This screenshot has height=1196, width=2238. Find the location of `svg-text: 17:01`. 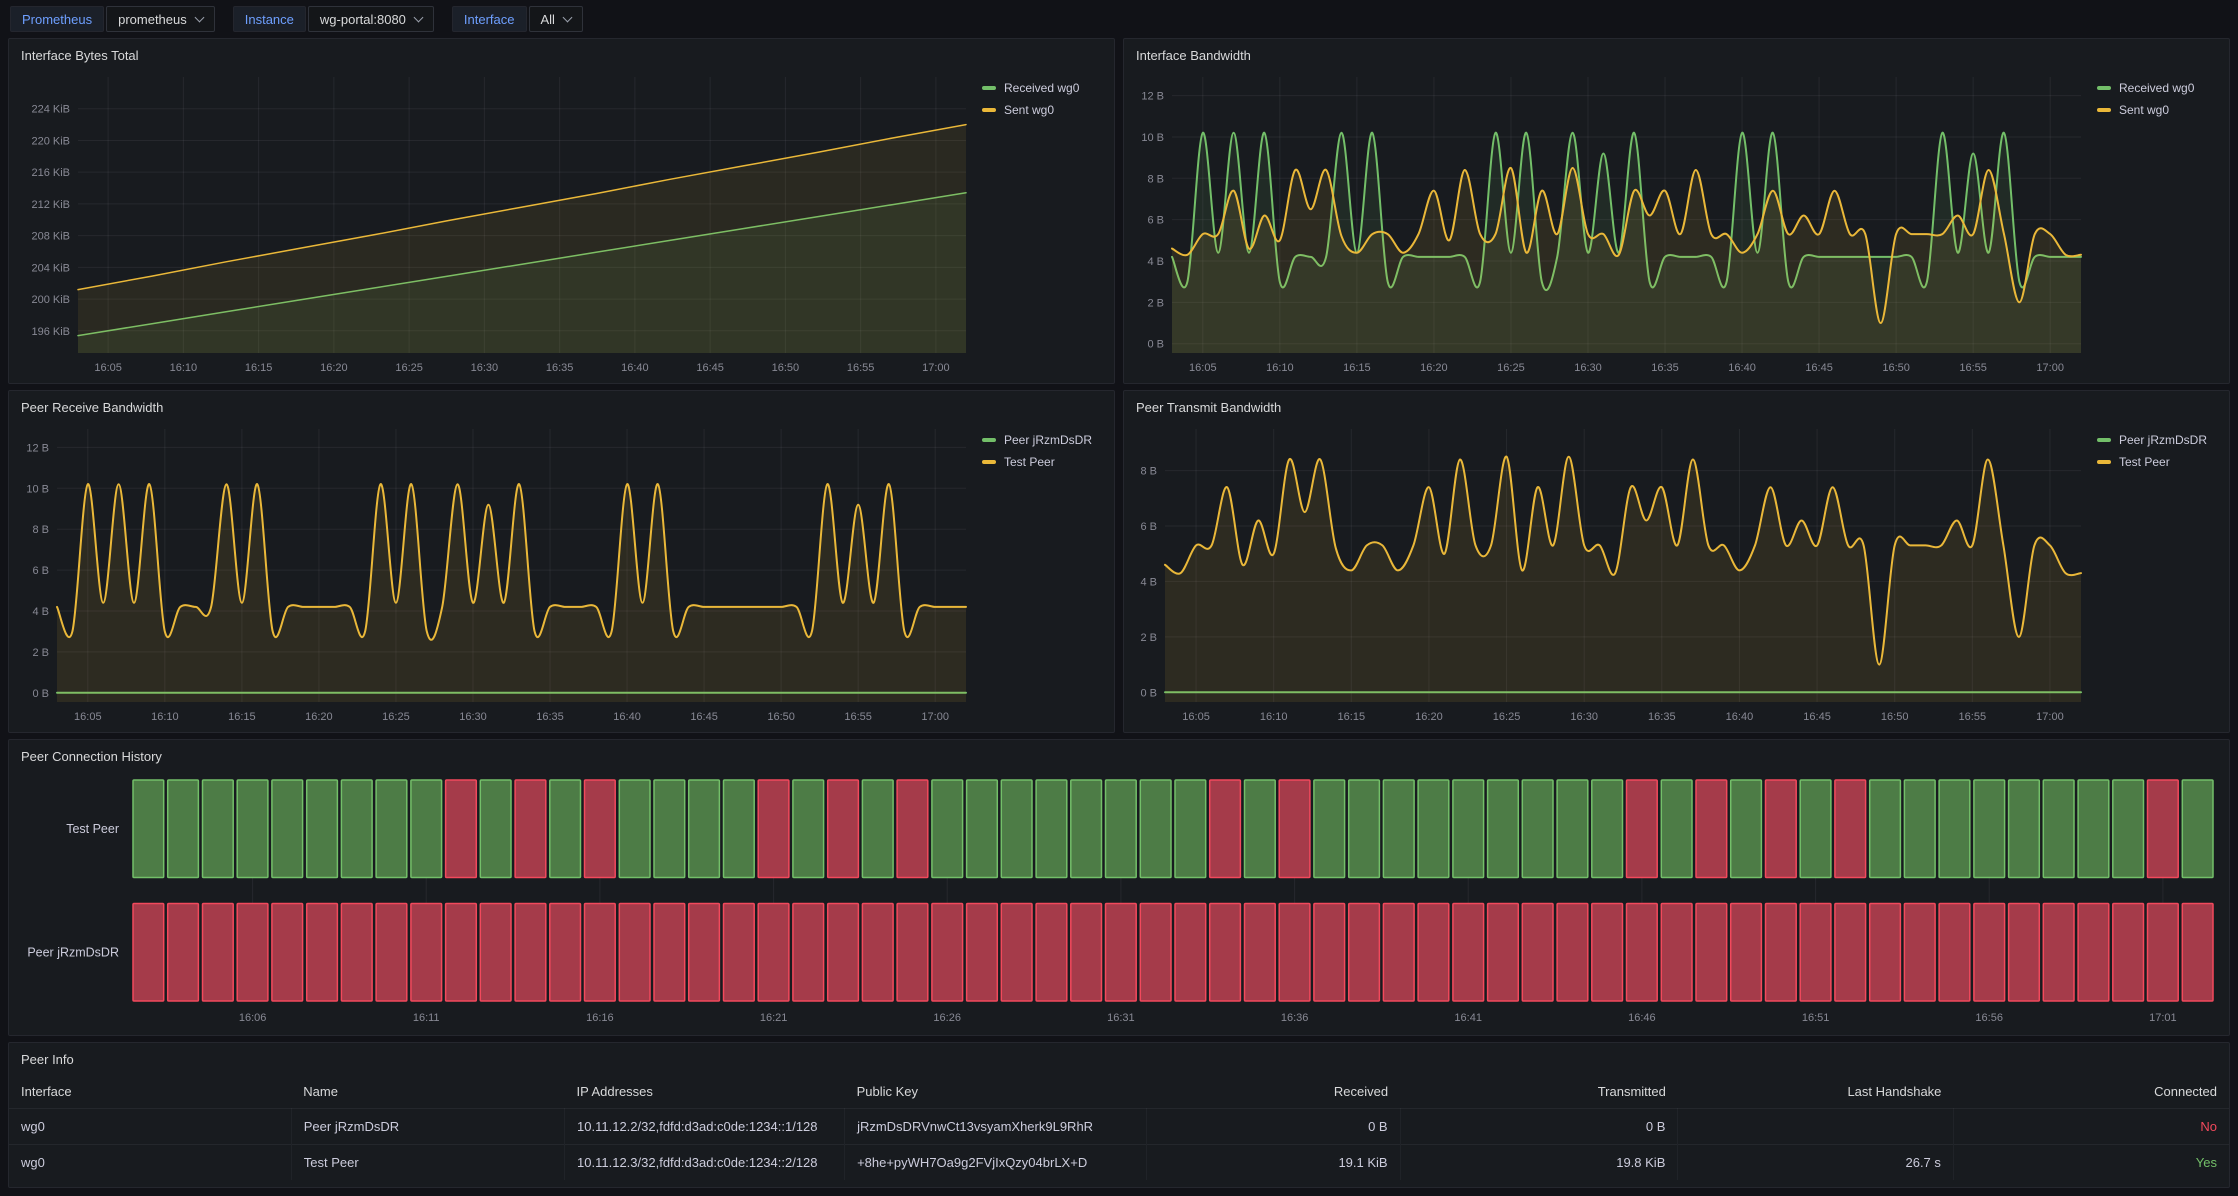

svg-text: 17:01 is located at coordinates (2163, 1018).